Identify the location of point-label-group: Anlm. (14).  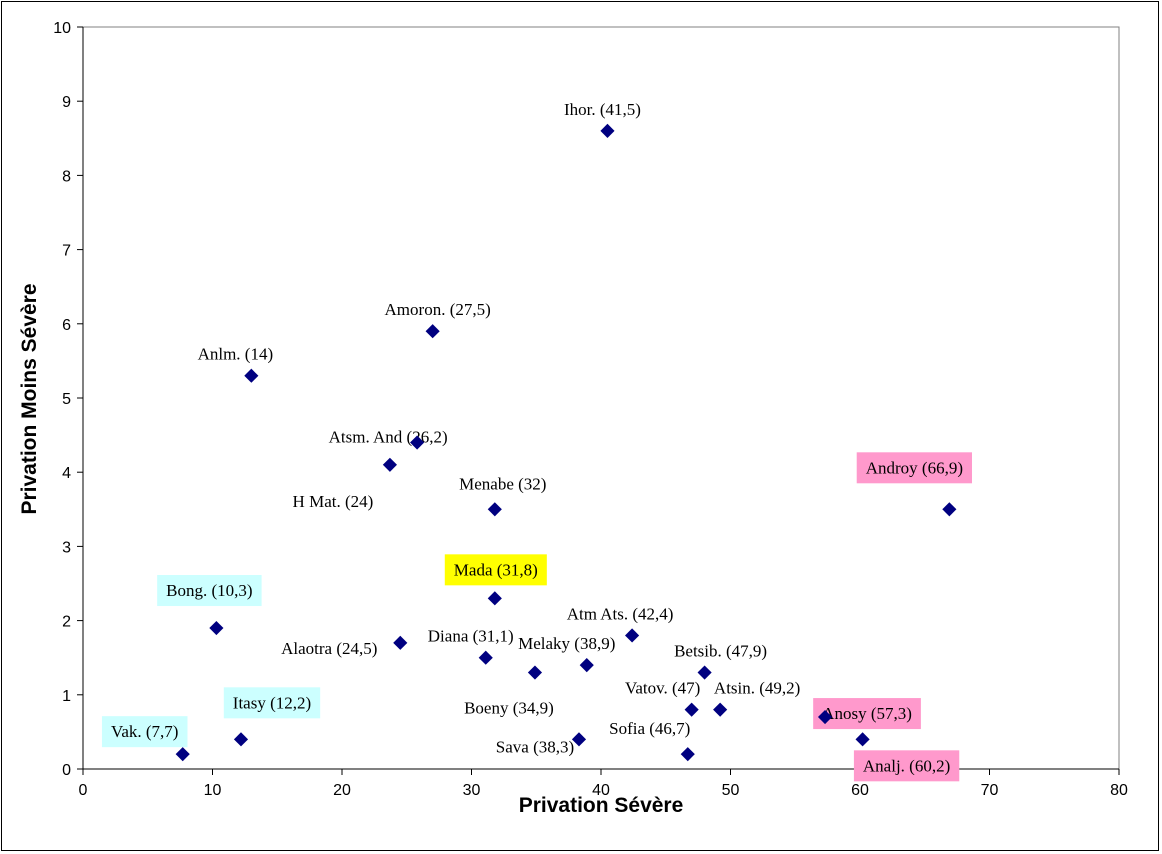
(236, 354).